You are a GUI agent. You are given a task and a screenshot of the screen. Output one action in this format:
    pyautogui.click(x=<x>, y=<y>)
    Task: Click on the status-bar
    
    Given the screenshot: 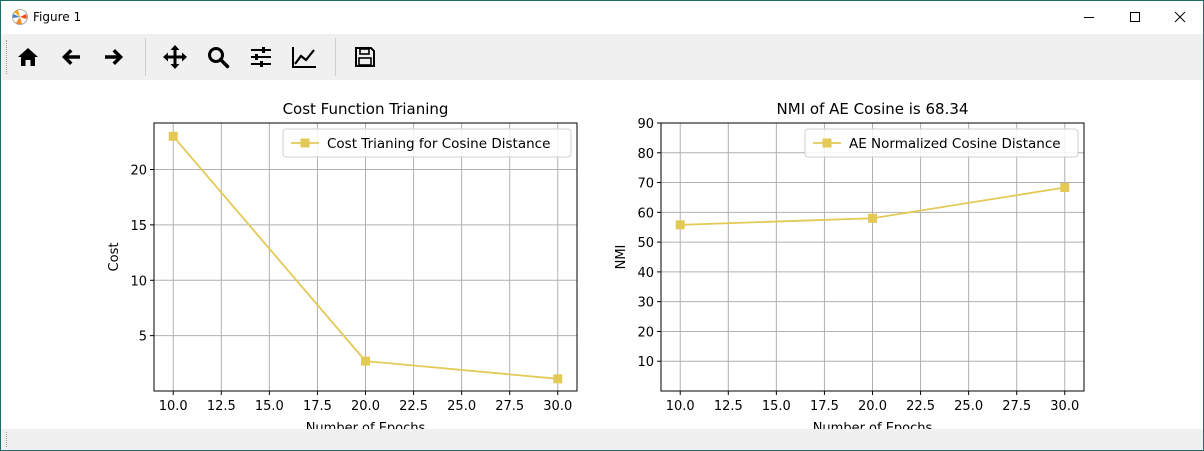 What is the action you would take?
    pyautogui.click(x=602, y=439)
    